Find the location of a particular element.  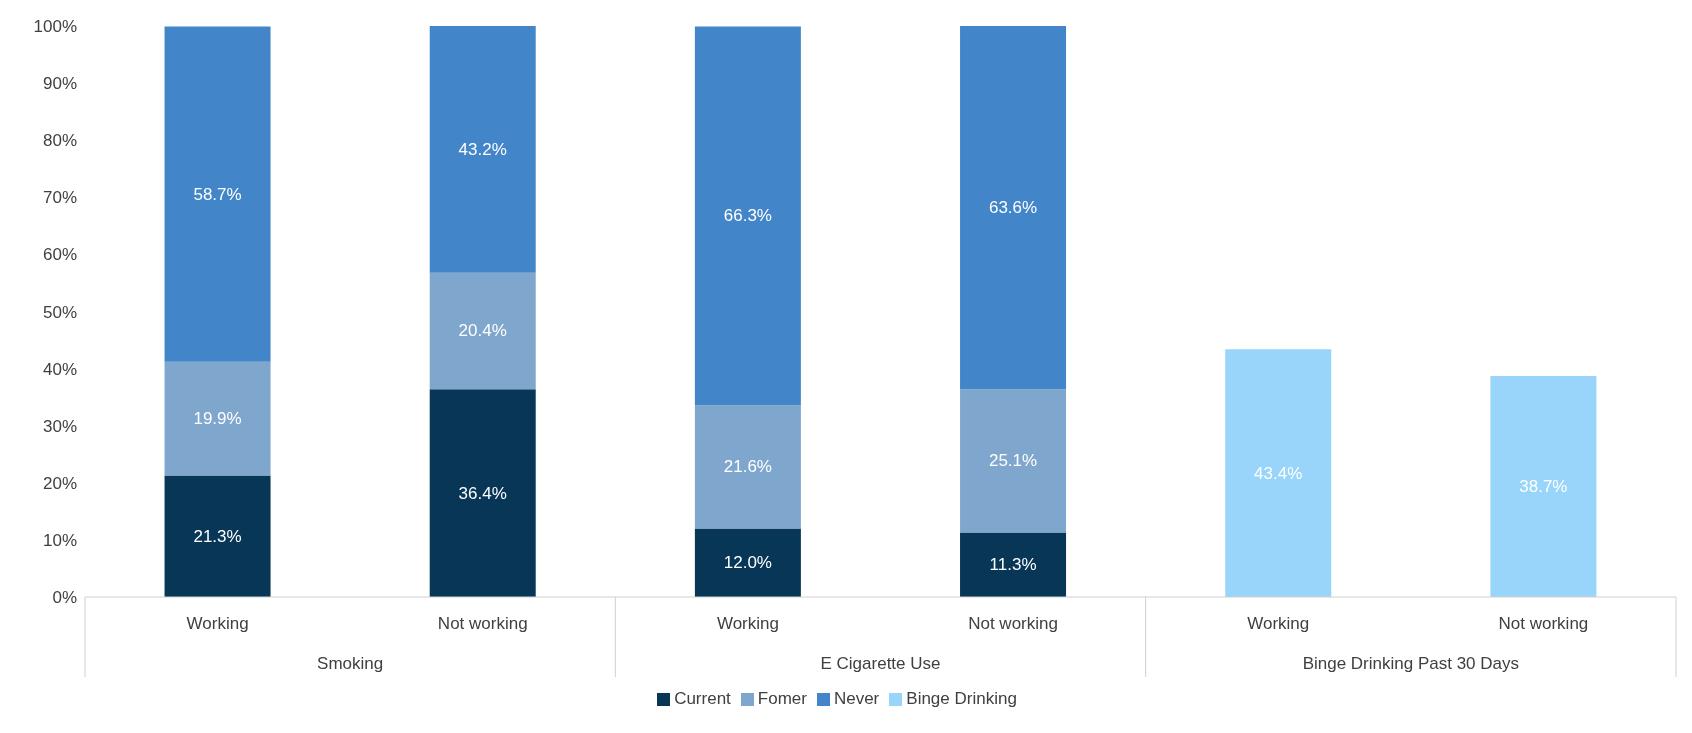

data-label: 21.3% is located at coordinates (217, 536).